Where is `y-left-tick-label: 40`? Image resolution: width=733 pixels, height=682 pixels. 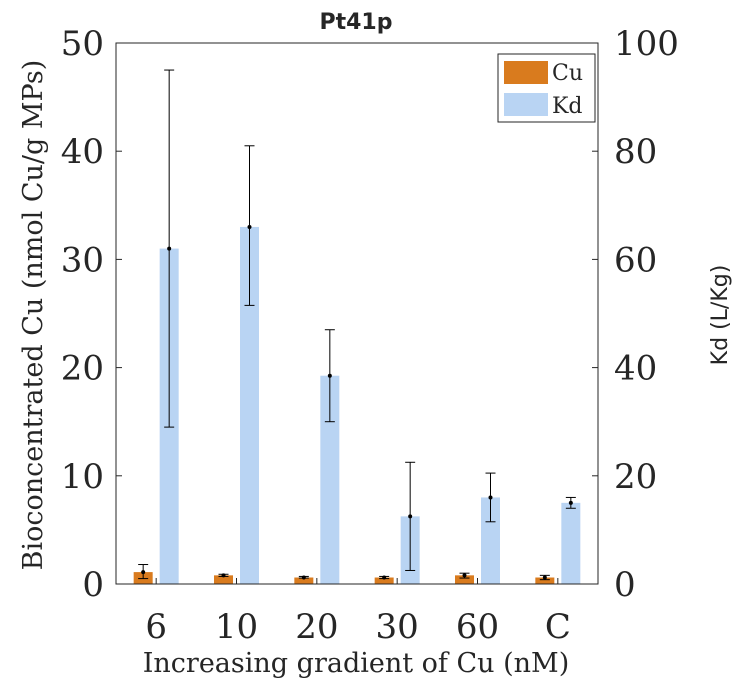
y-left-tick-label: 40 is located at coordinates (82, 152).